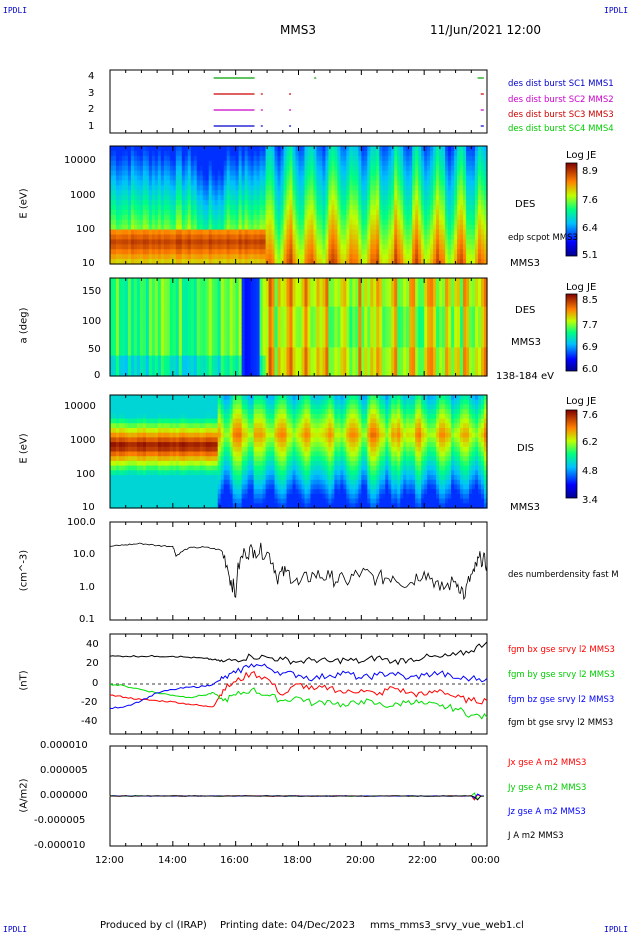 Image resolution: width=630 pixels, height=934 pixels. Describe the element at coordinates (298, 30) in the screenshot. I see `spacecraft-title: MMS3` at that location.